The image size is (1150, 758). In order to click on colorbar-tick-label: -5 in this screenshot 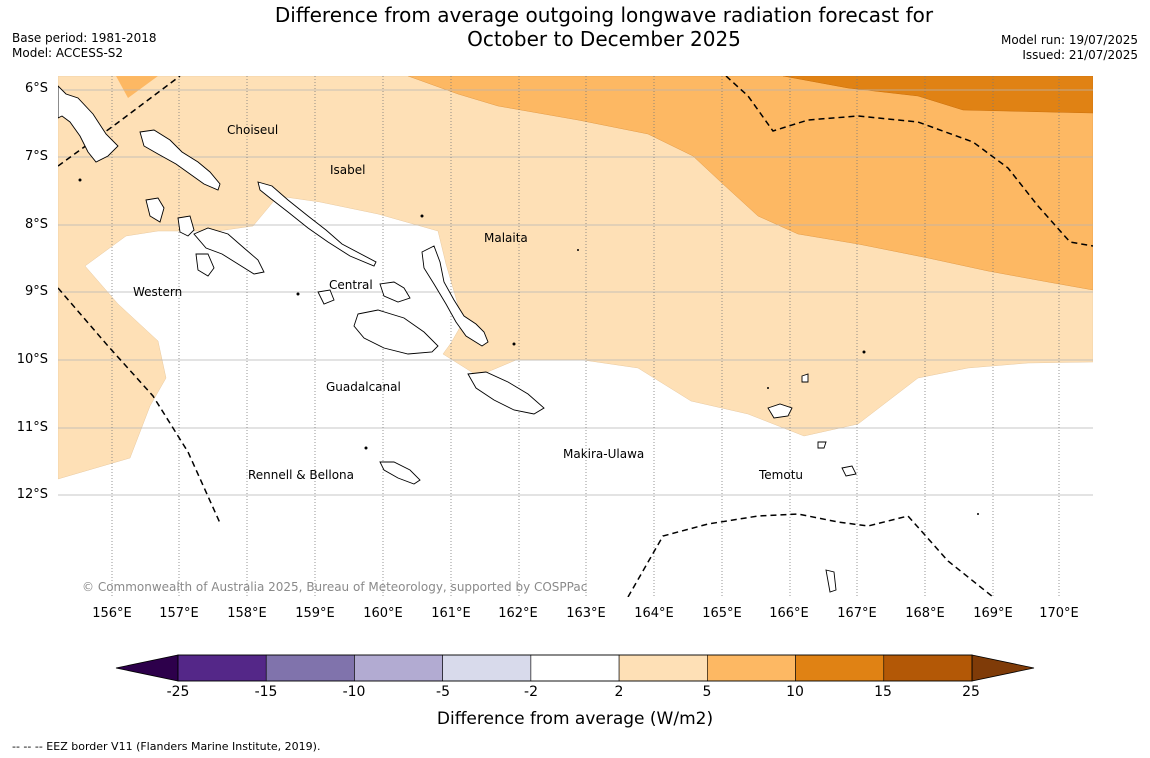, I will do `click(443, 692)`.